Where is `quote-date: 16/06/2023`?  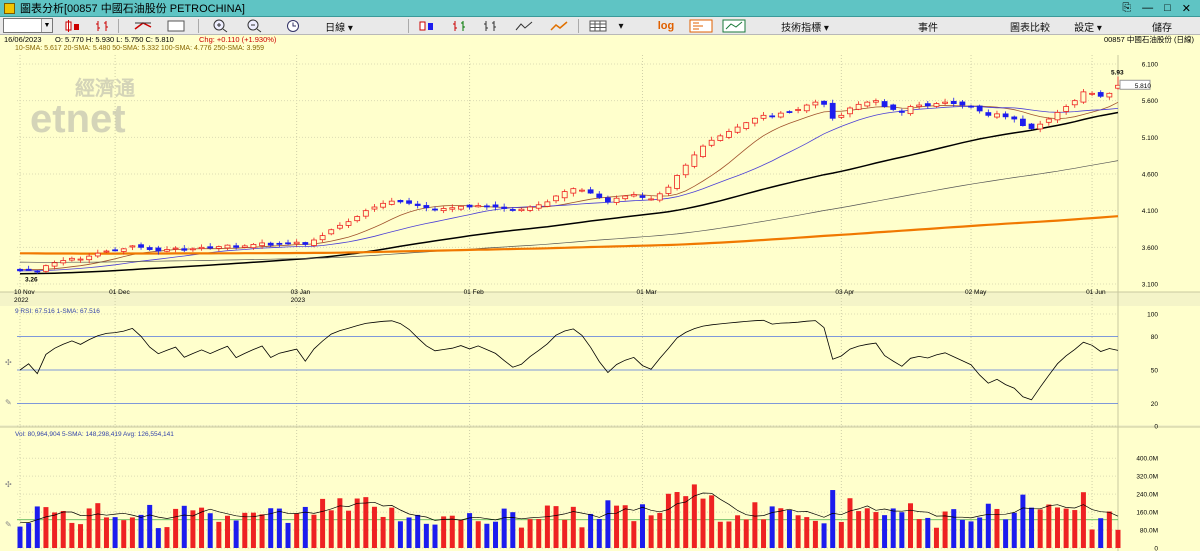 quote-date: 16/06/2023 is located at coordinates (23, 39).